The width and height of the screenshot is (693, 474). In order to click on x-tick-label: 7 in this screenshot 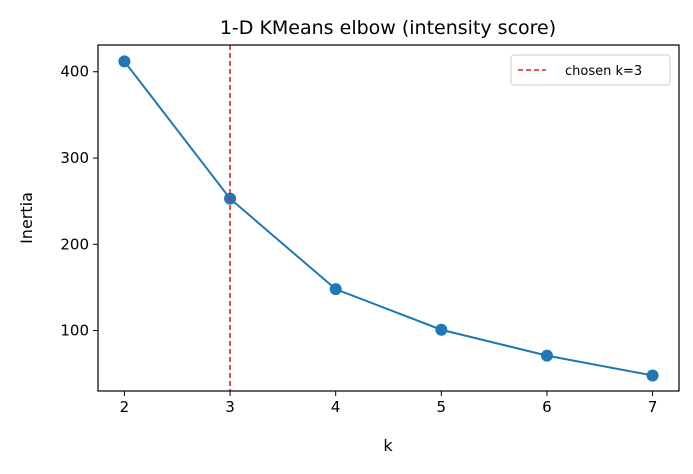, I will do `click(653, 407)`.